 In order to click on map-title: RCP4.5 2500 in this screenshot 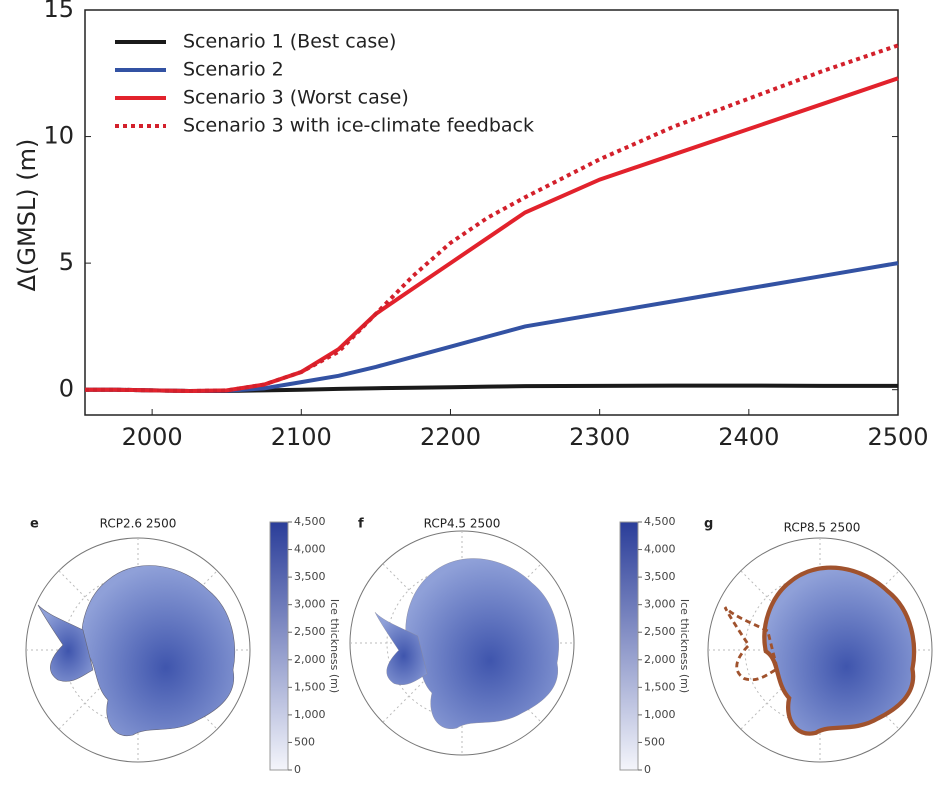, I will do `click(462, 524)`.